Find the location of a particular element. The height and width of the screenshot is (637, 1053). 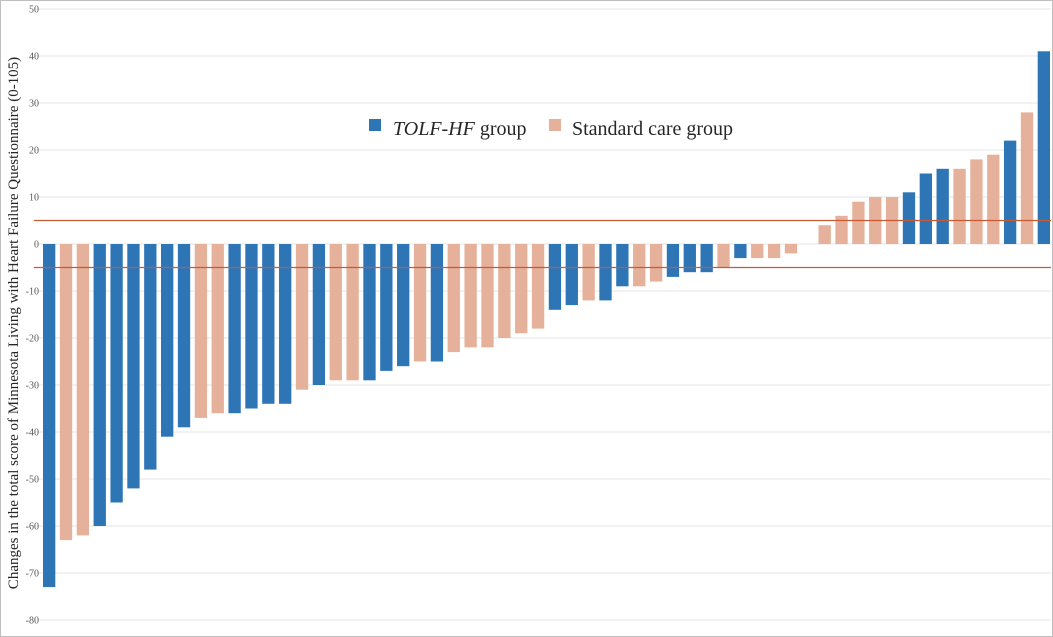

y-tick-label: -80 is located at coordinates (32, 621).